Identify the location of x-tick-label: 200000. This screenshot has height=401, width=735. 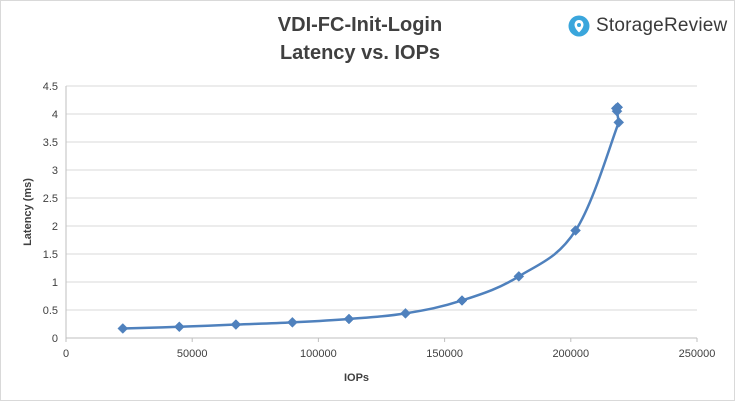
(570, 354).